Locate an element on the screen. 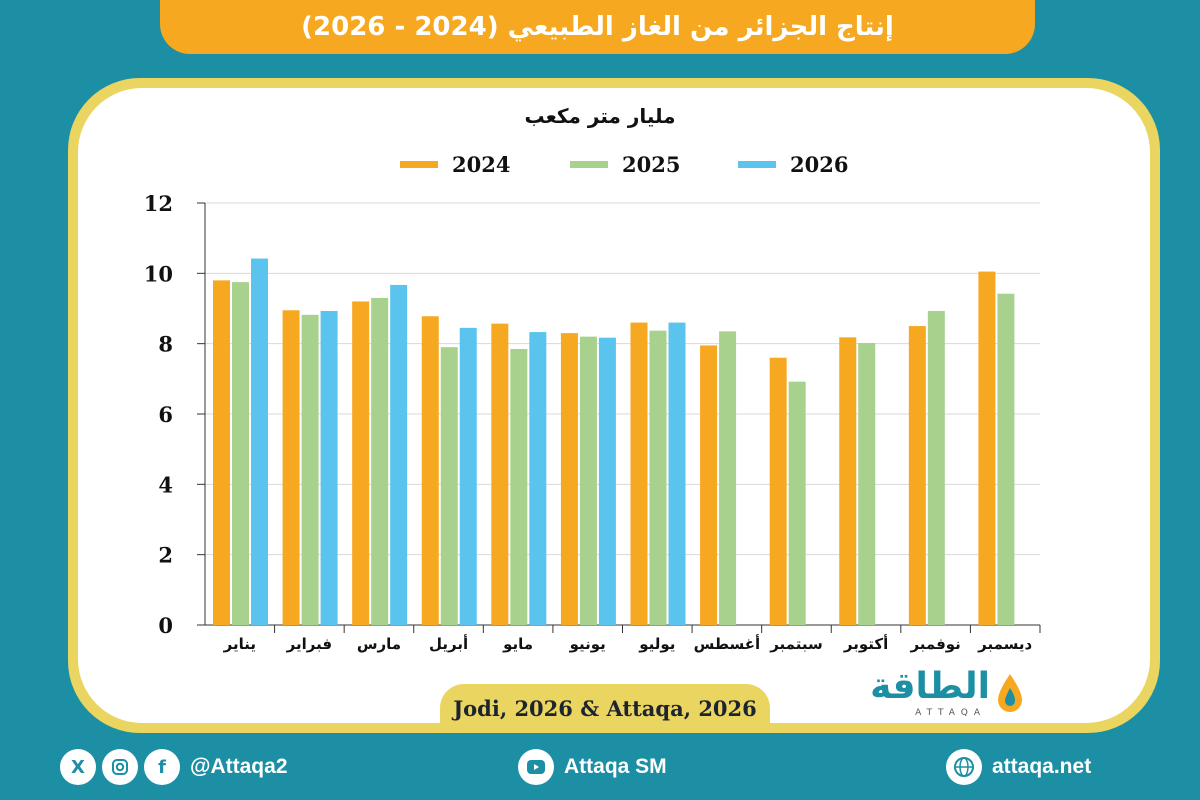 This screenshot has width=1200, height=800. website-url: attaqa.net is located at coordinates (1042, 766).